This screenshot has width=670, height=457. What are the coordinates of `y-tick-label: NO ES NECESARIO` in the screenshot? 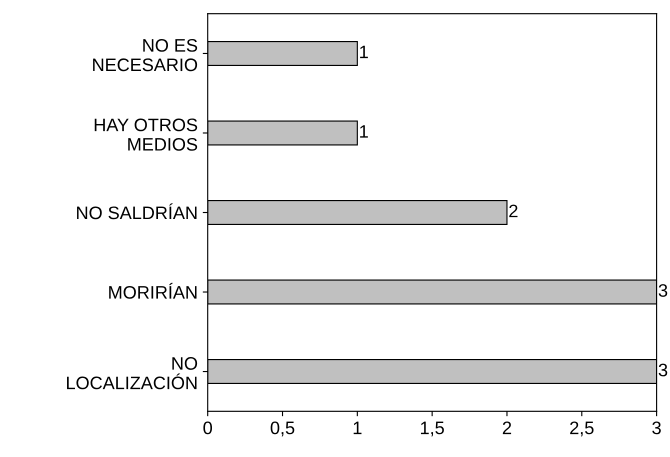 It's located at (145, 55).